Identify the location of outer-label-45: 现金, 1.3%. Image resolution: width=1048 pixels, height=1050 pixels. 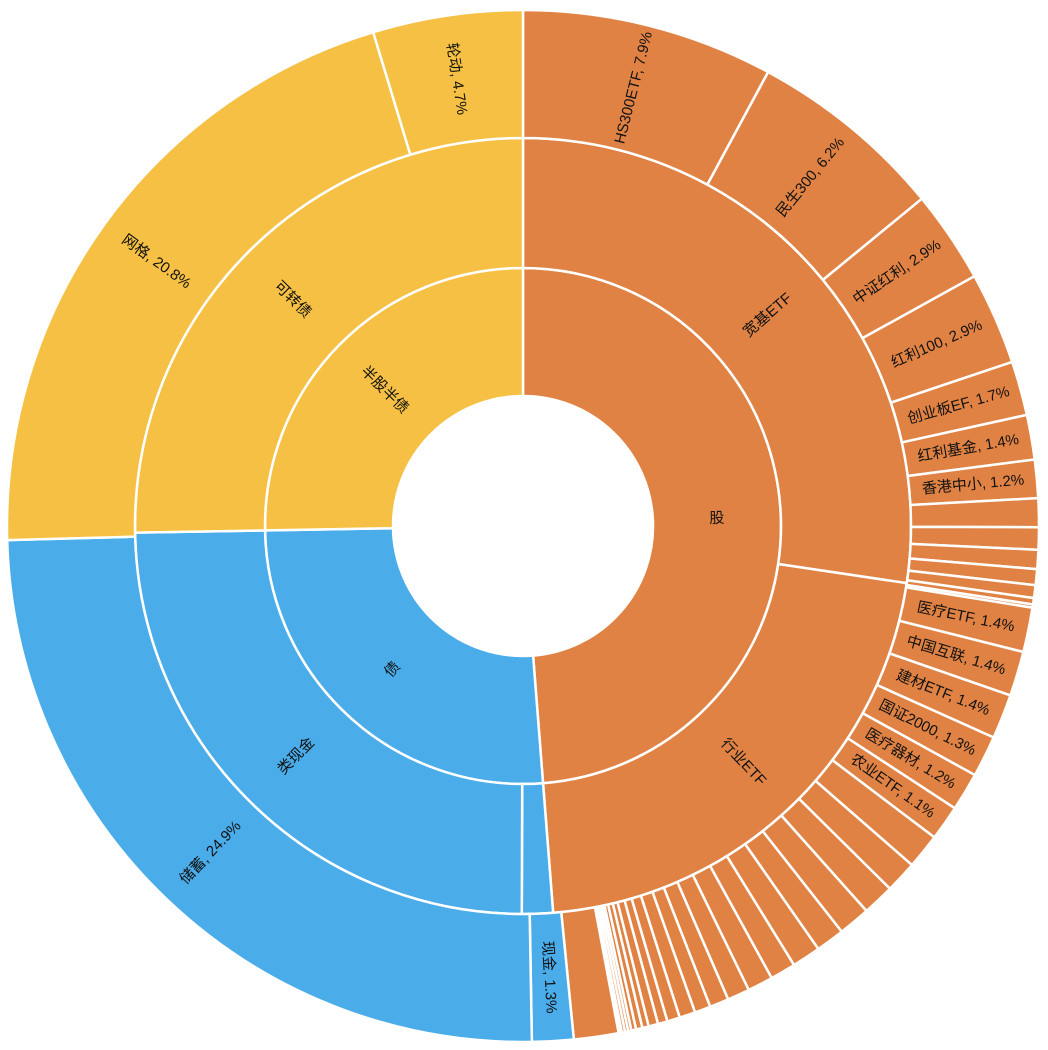
(549, 977).